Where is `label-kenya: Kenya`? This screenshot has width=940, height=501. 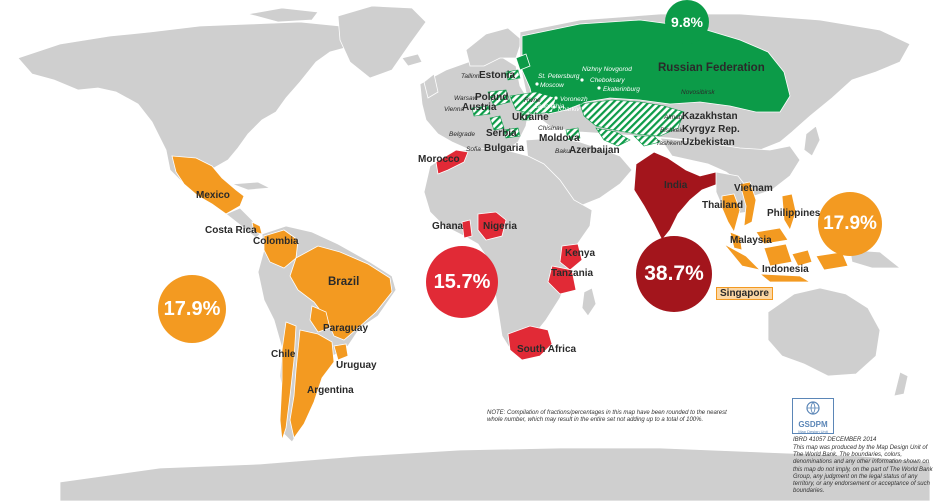 label-kenya: Kenya is located at coordinates (580, 253).